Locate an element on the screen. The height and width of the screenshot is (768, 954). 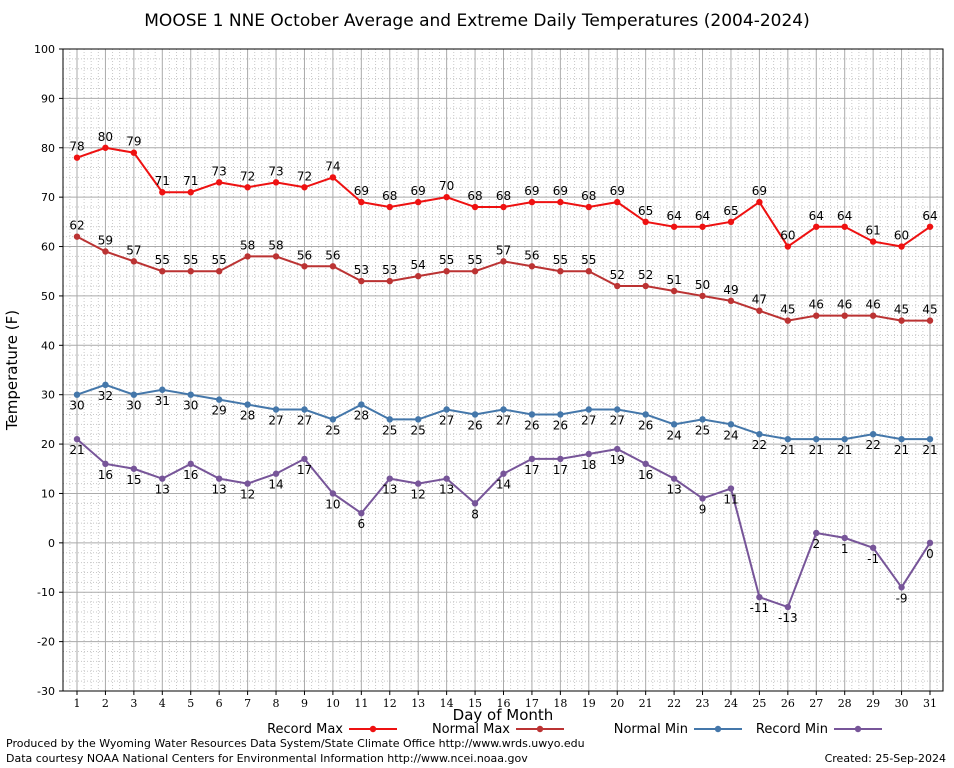
y-tick-label: 100 is located at coordinates (44, 49).